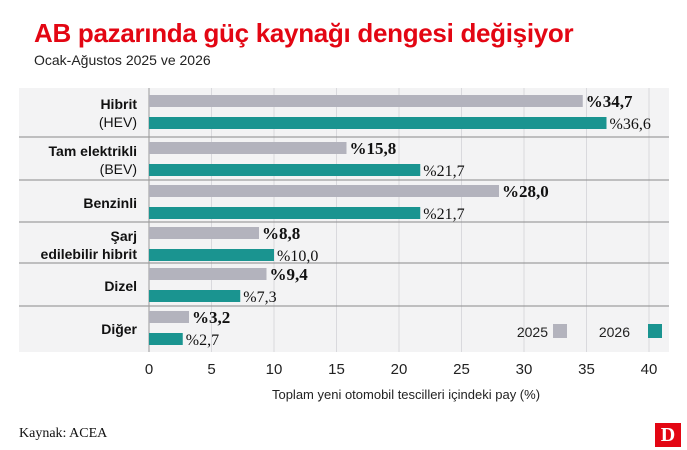 The height and width of the screenshot is (450, 687). I want to click on data-label-2025: %15,8, so click(373, 148).